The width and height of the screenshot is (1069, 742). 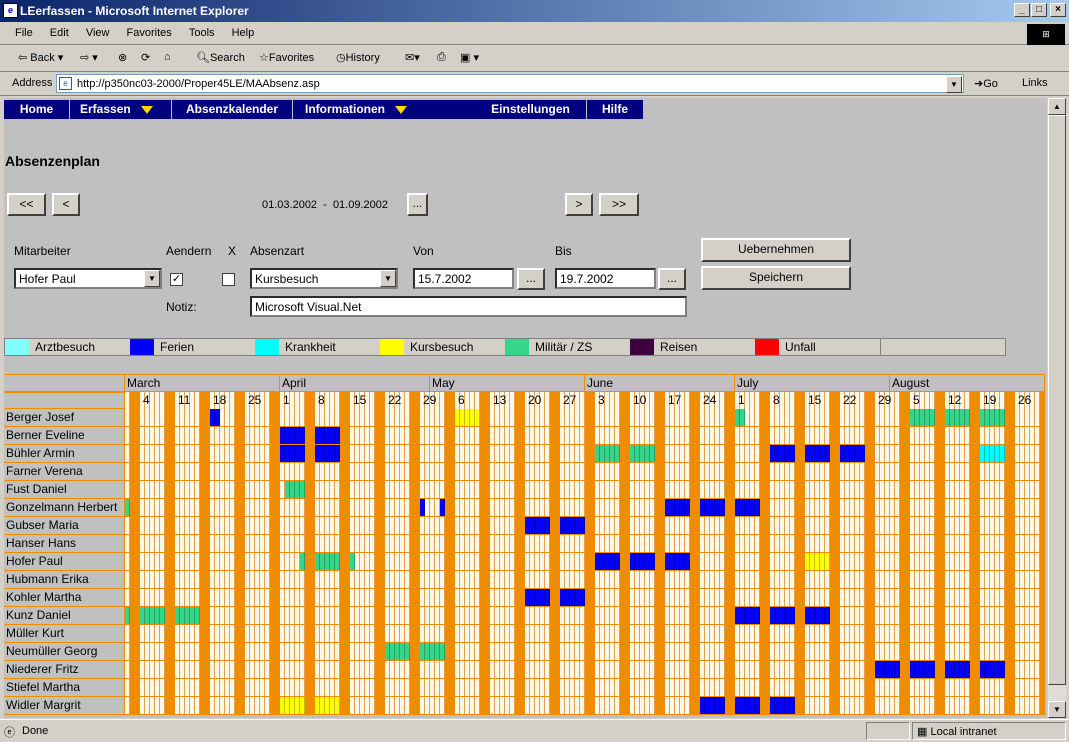 What do you see at coordinates (64, 580) in the screenshot?
I see `employee-name: Hubmann Erika` at bounding box center [64, 580].